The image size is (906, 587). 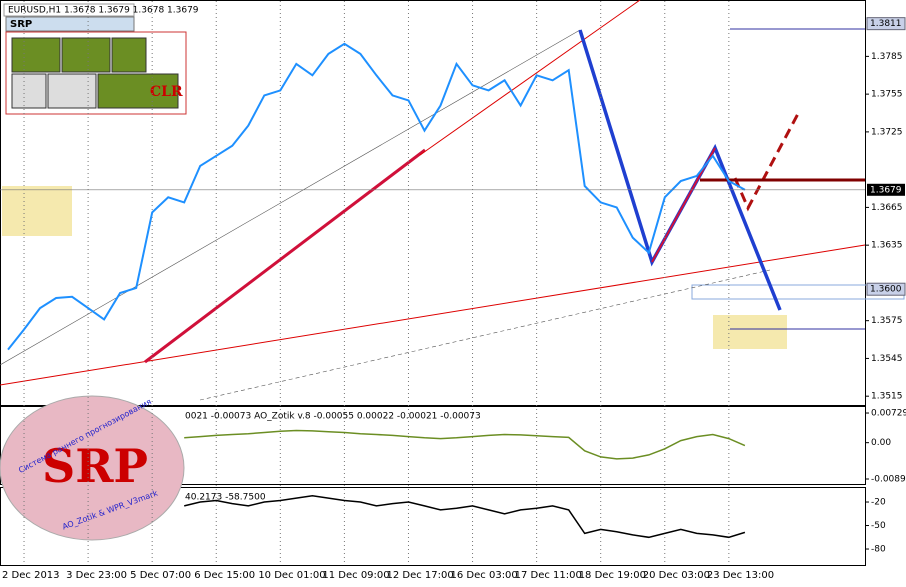 What do you see at coordinates (888, 479) in the screenshot?
I see `y-tick-label: -0.00893` at bounding box center [888, 479].